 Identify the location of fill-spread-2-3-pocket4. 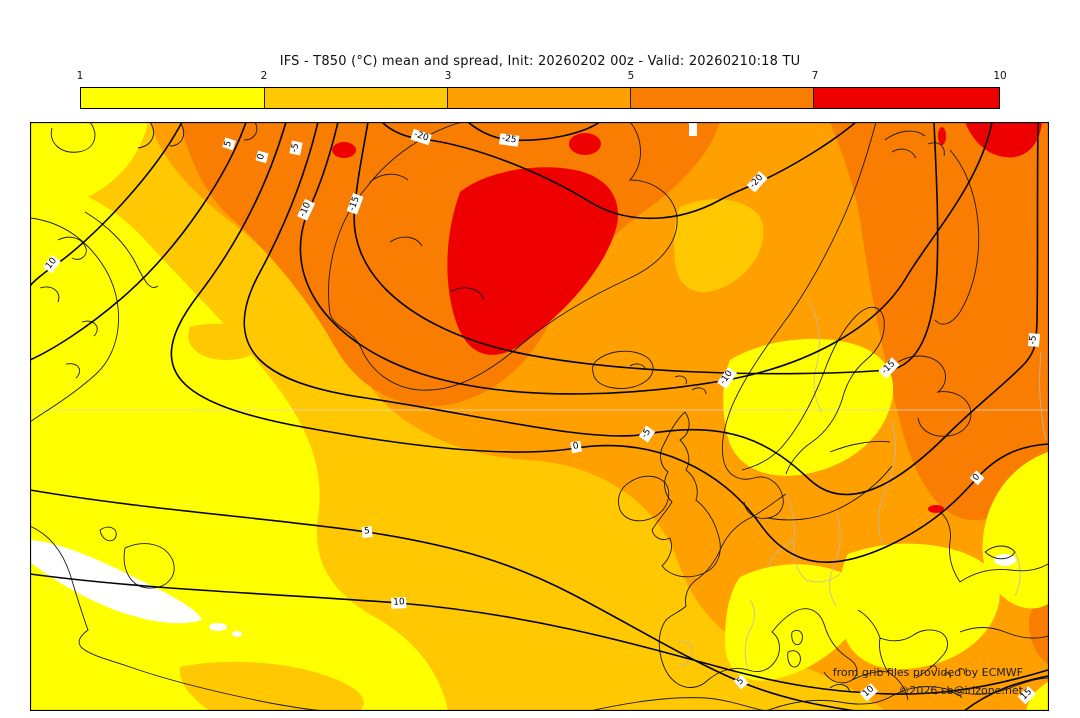
(719, 246).